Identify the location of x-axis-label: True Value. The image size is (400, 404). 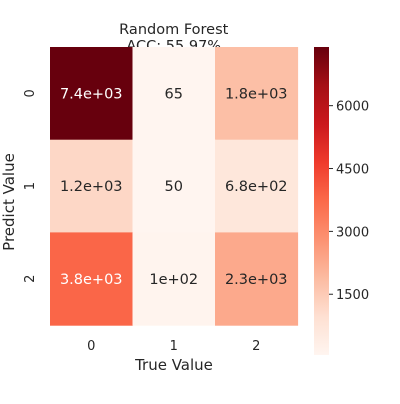
(173, 365).